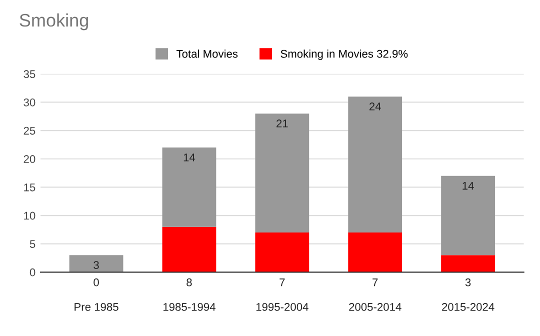 This screenshot has width=540, height=336. I want to click on data-label: 24, so click(375, 106).